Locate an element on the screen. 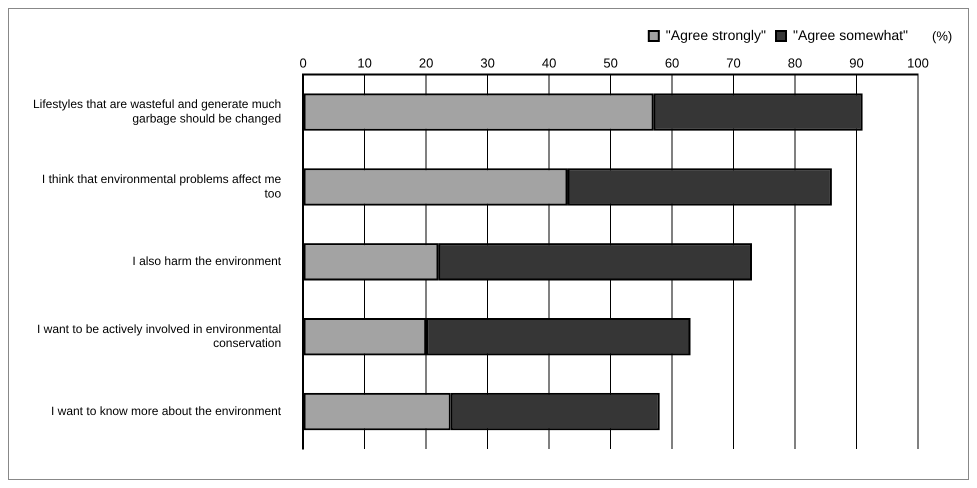  x-tick-label: 90 is located at coordinates (856, 62).